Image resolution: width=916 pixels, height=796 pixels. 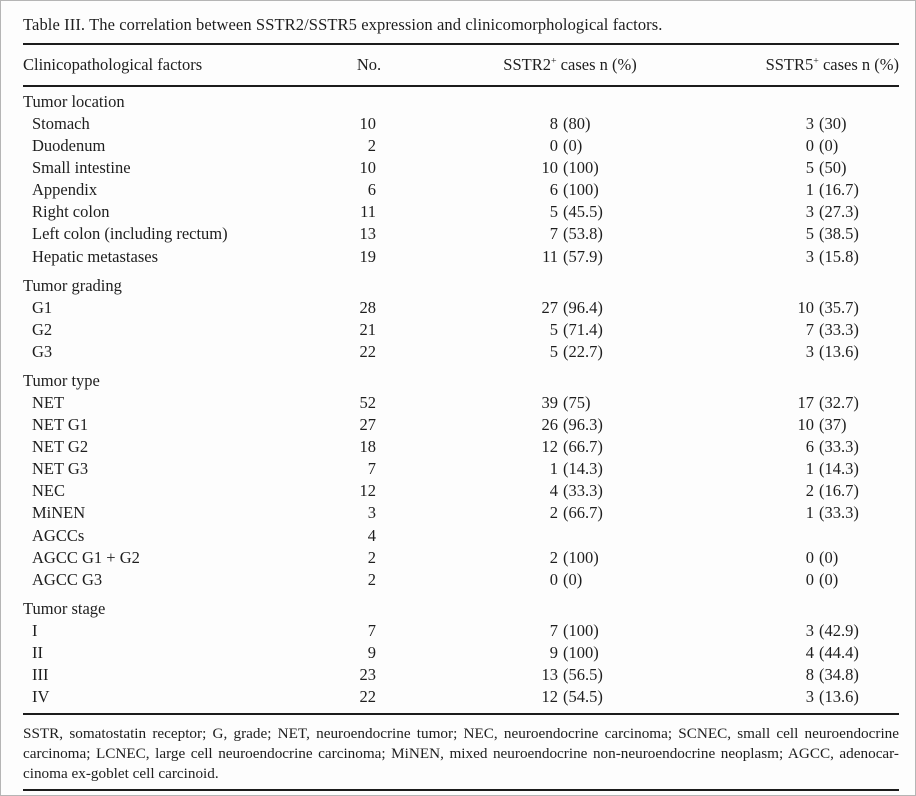 What do you see at coordinates (61, 380) in the screenshot?
I see `section-label: Tumor type` at bounding box center [61, 380].